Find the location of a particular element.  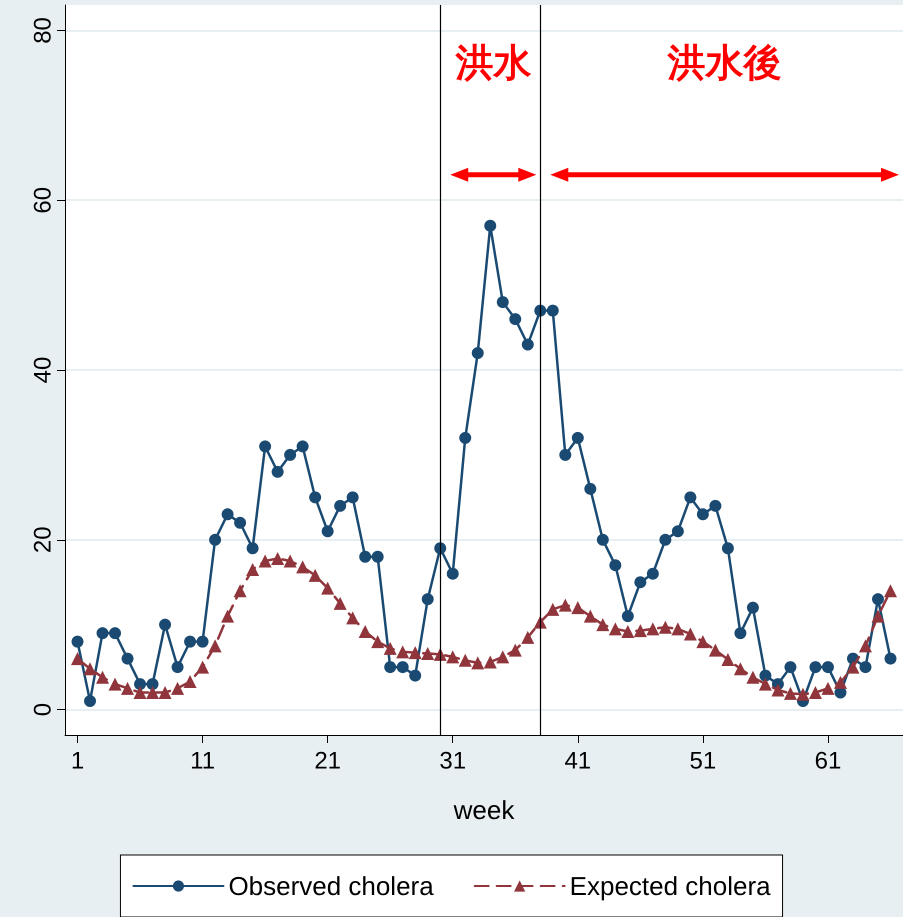

annotation: 洪水 is located at coordinates (493, 62).